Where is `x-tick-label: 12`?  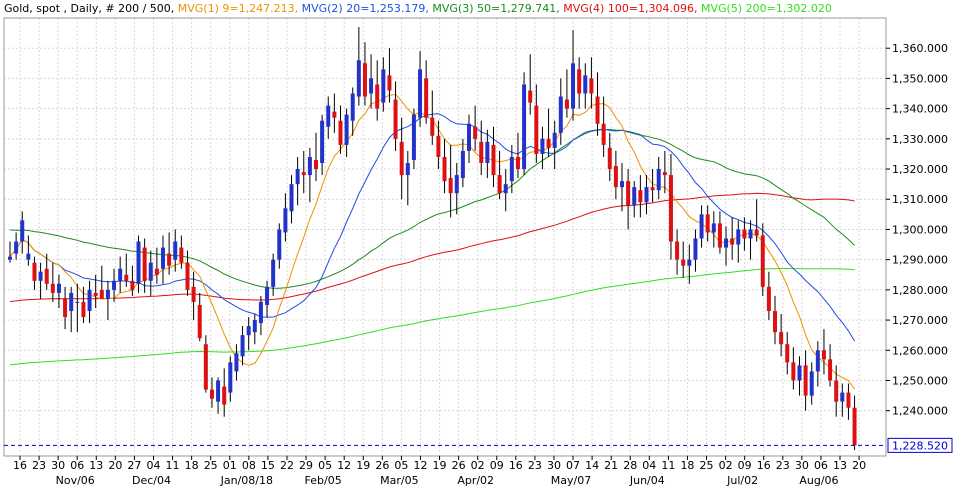
x-tick-label: 12 is located at coordinates (420, 465).